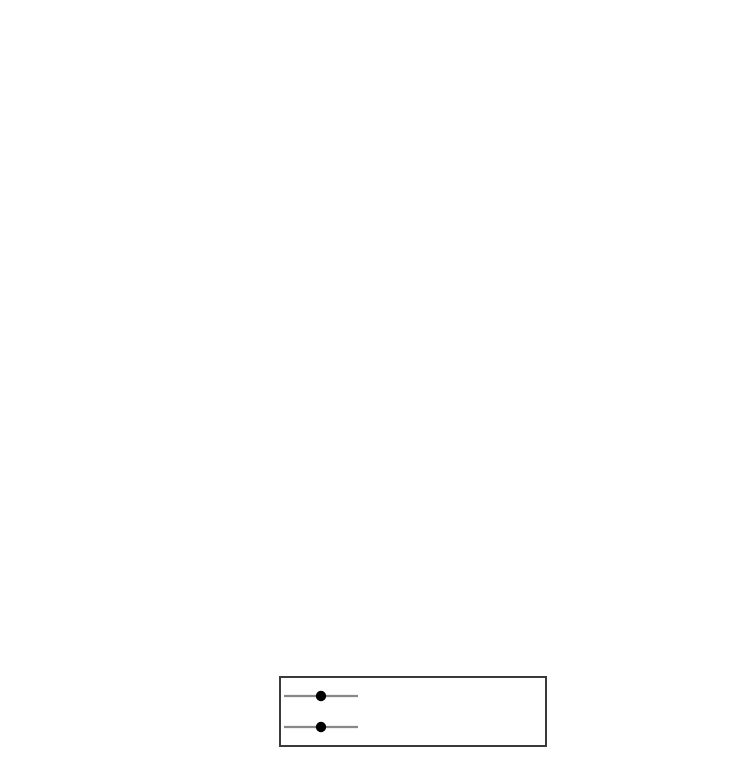 The image size is (733, 768). I want to click on legend-dashed-line-sample, so click(321, 727).